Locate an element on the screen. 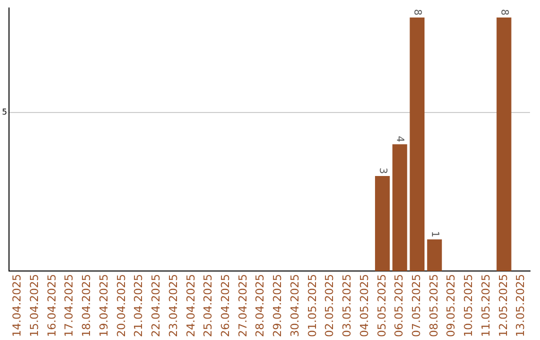  x-tick-label: 01.05.2025 is located at coordinates (312, 306).